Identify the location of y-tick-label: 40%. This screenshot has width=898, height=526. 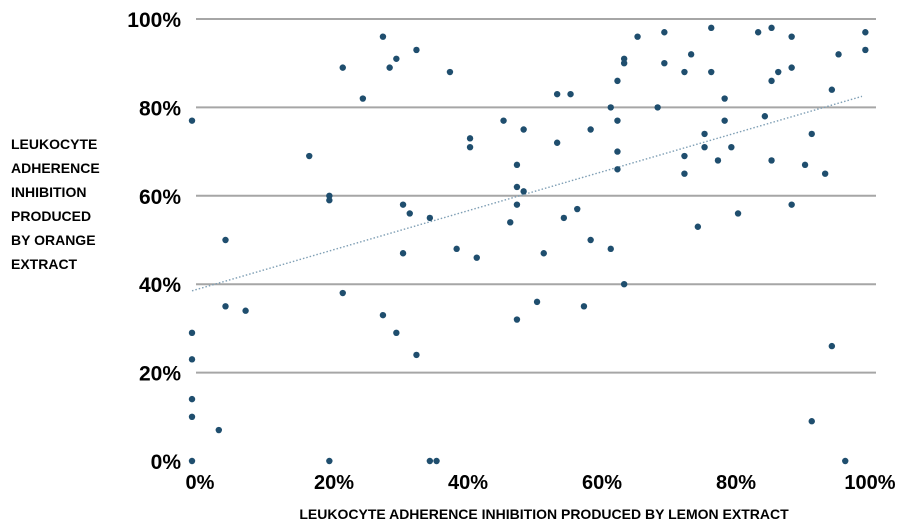
(160, 285).